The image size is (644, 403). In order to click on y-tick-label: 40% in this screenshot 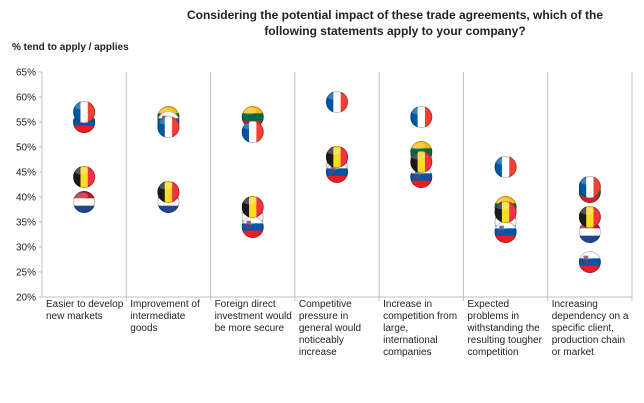, I will do `click(26, 198)`.